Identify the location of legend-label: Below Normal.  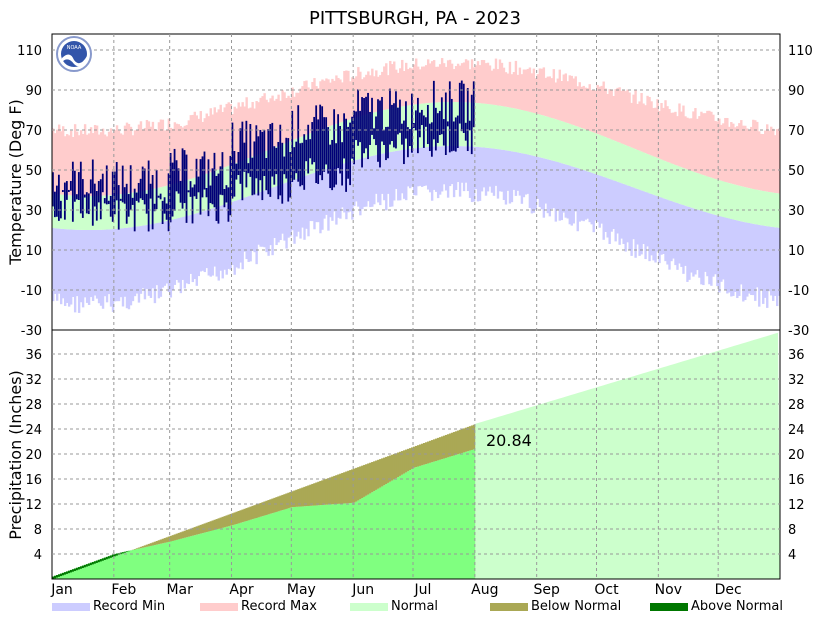
(576, 606).